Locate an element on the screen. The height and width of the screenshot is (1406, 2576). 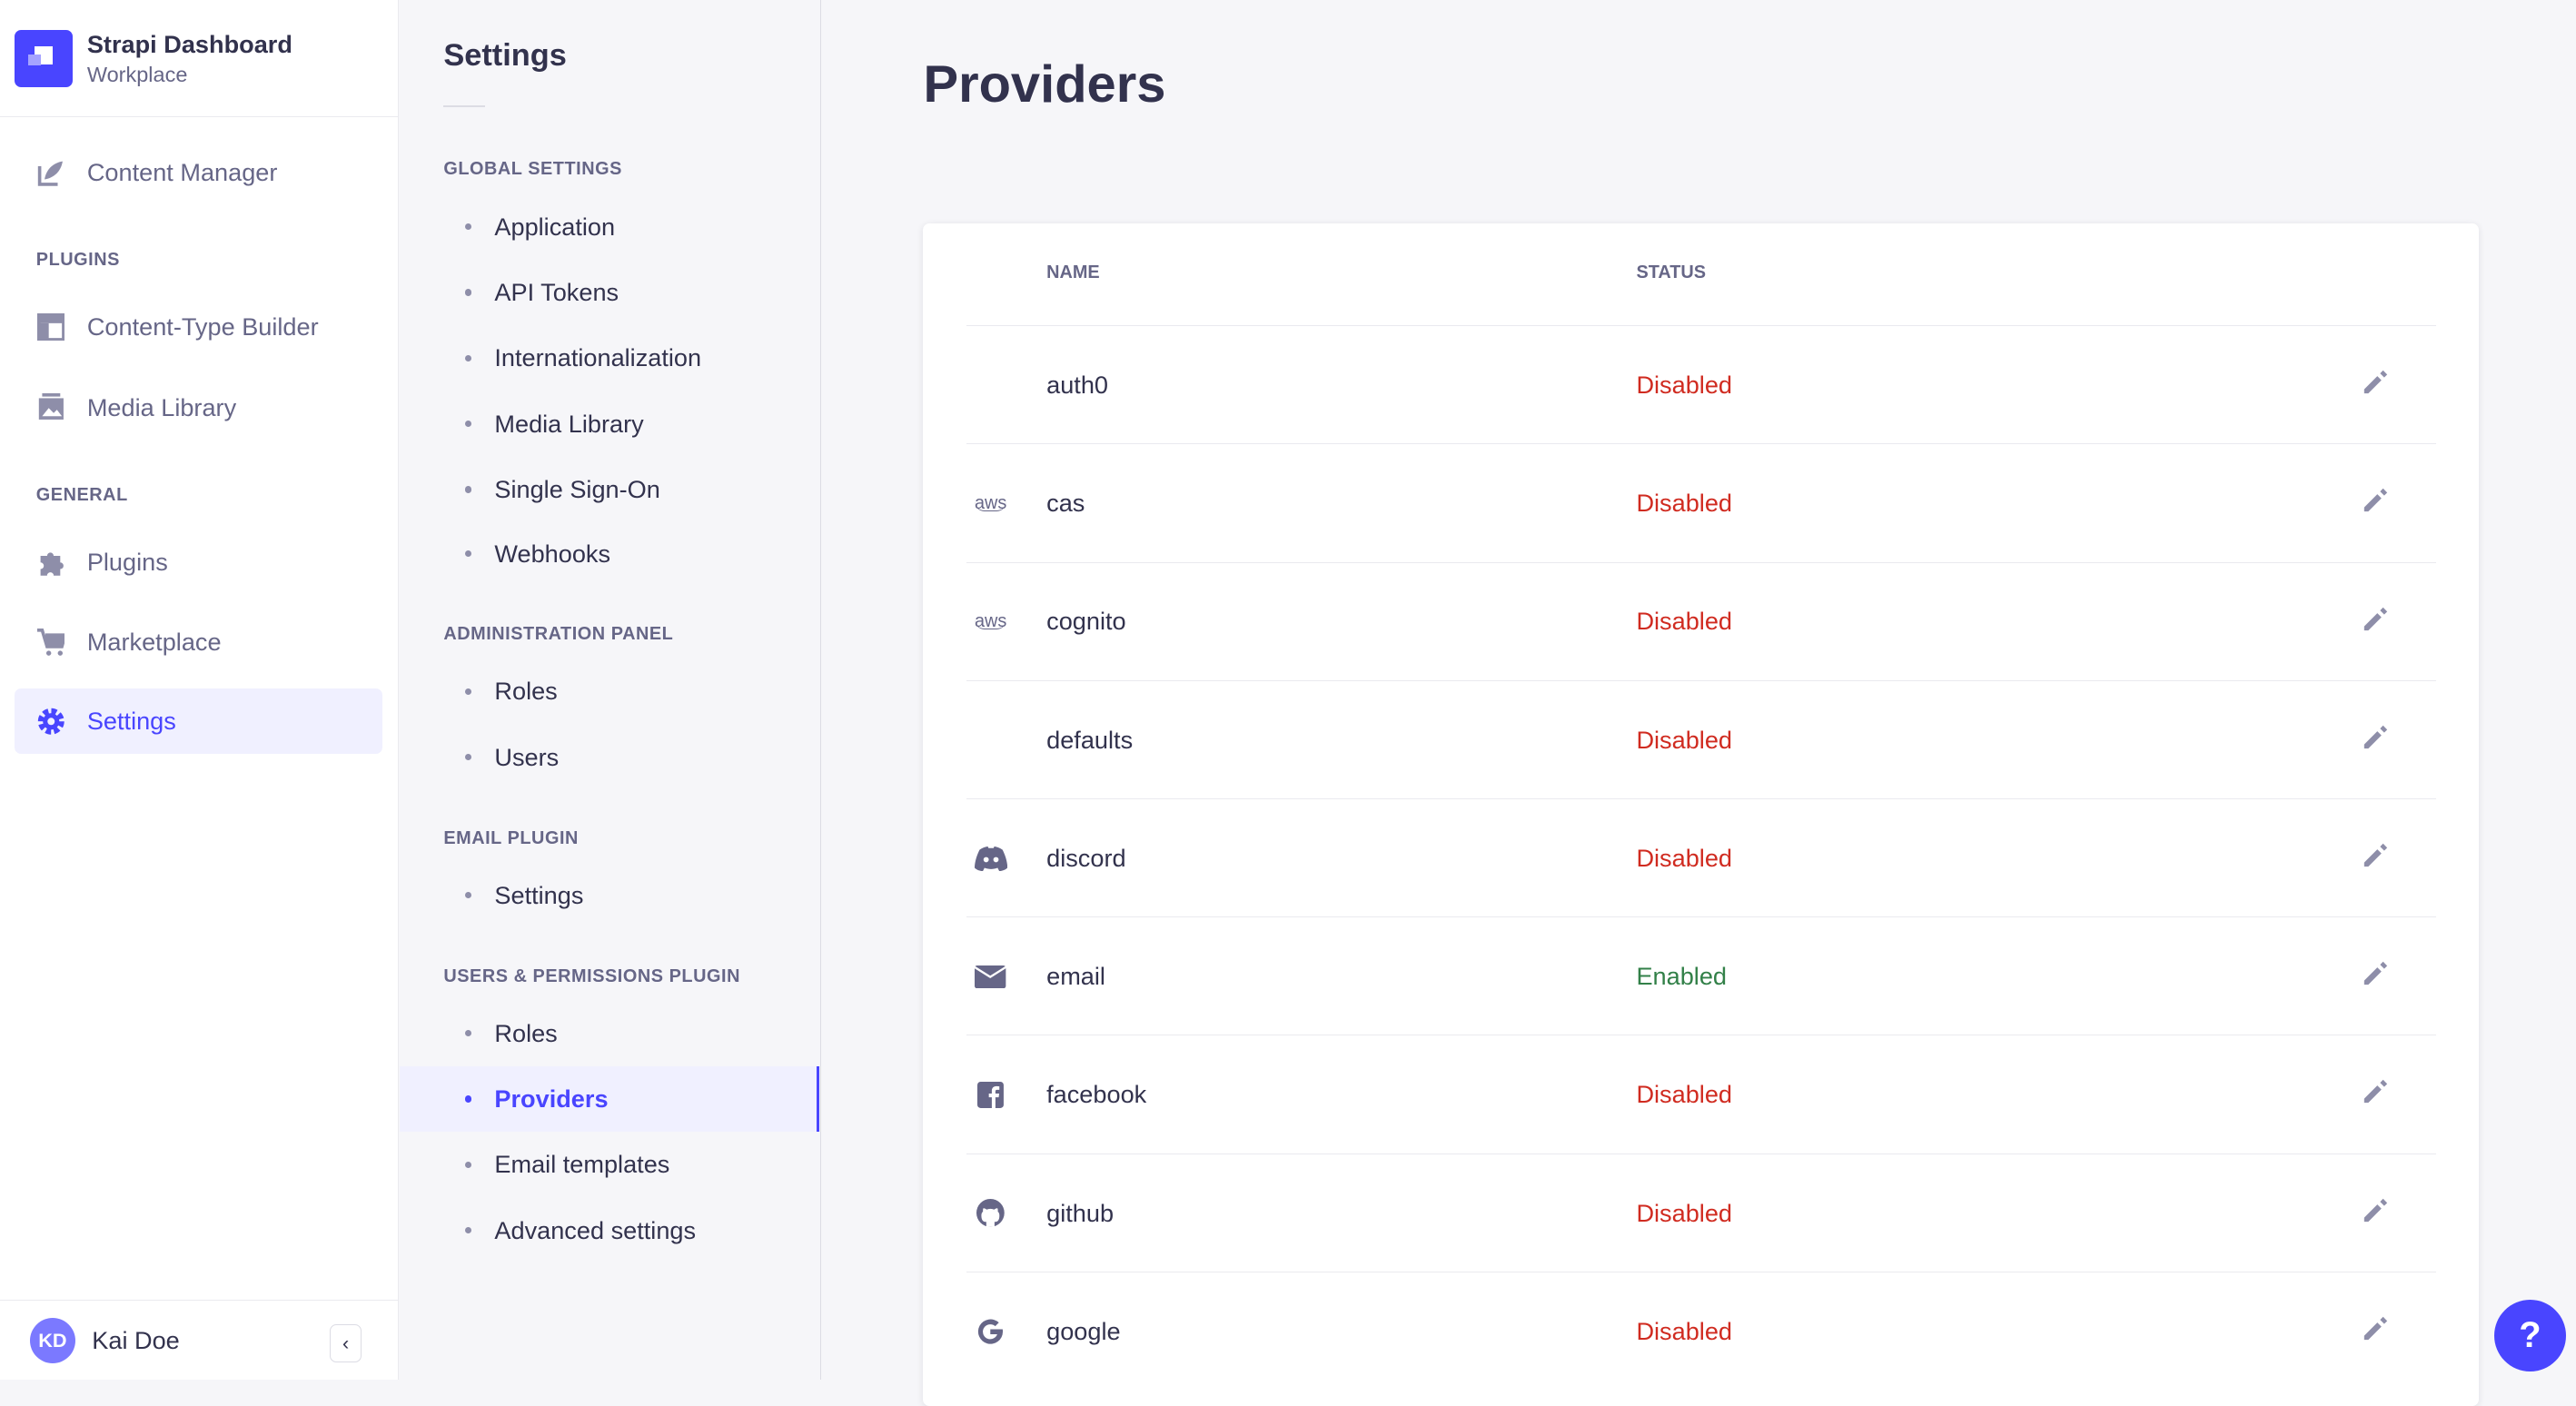
provider-name: facebook is located at coordinates (1096, 1094).